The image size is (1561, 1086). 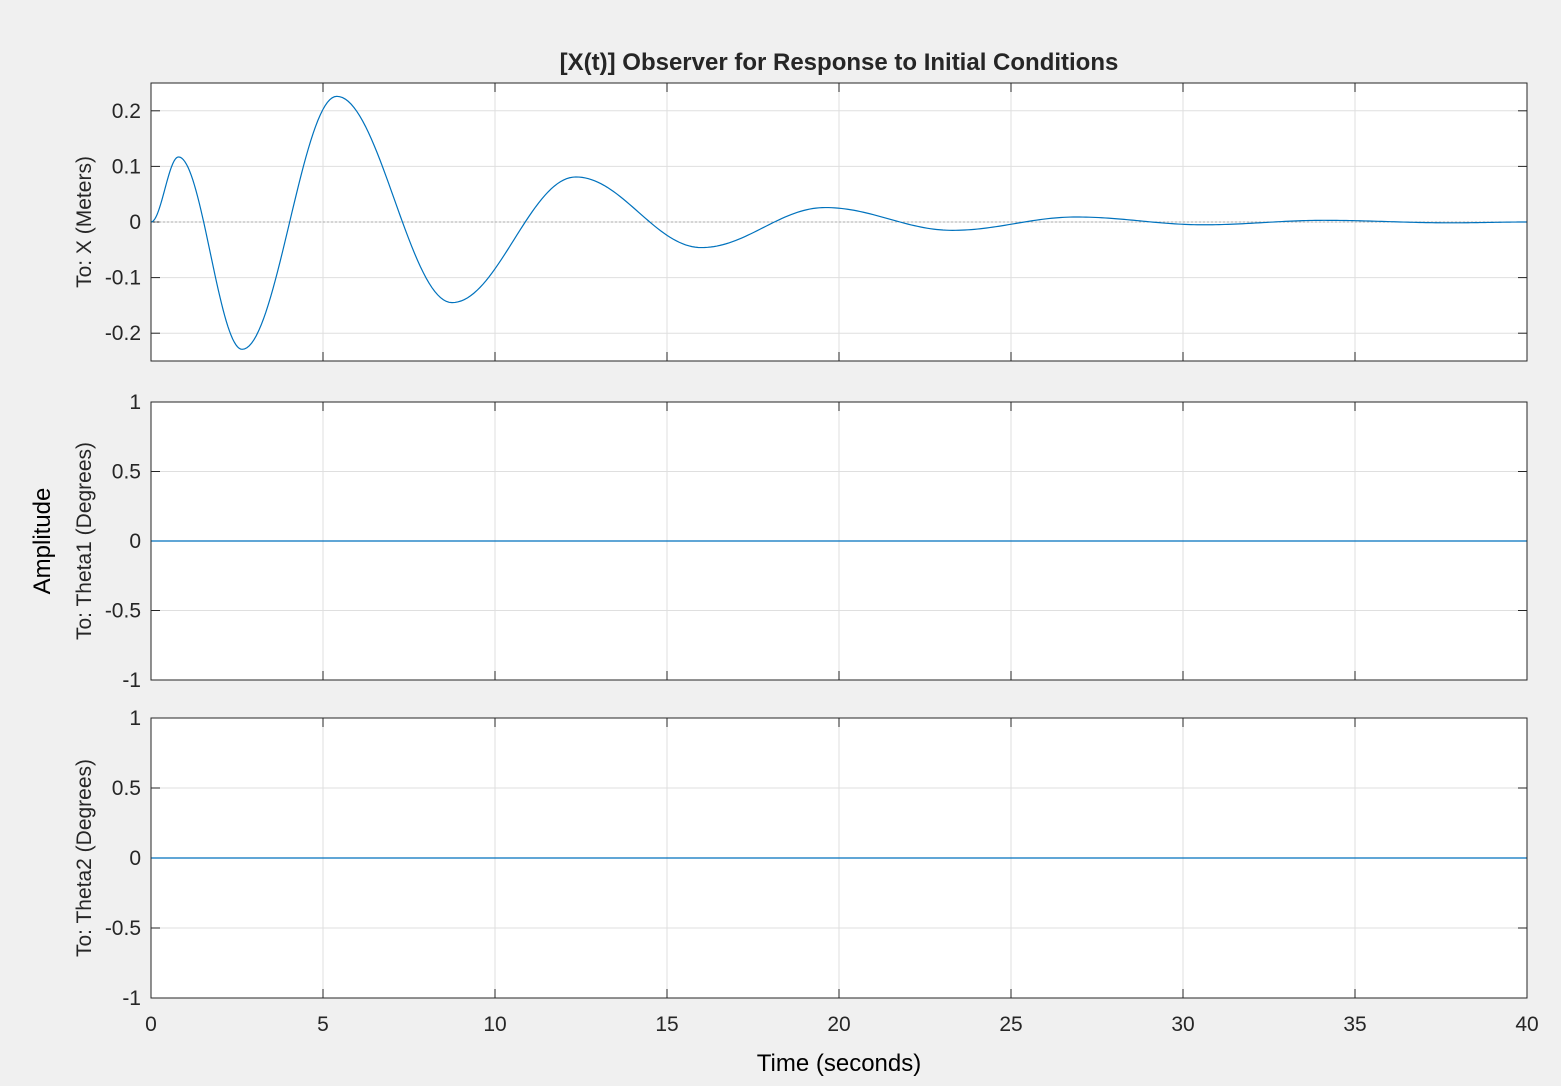 What do you see at coordinates (123, 333) in the screenshot?
I see `y-tick-label: -0.2` at bounding box center [123, 333].